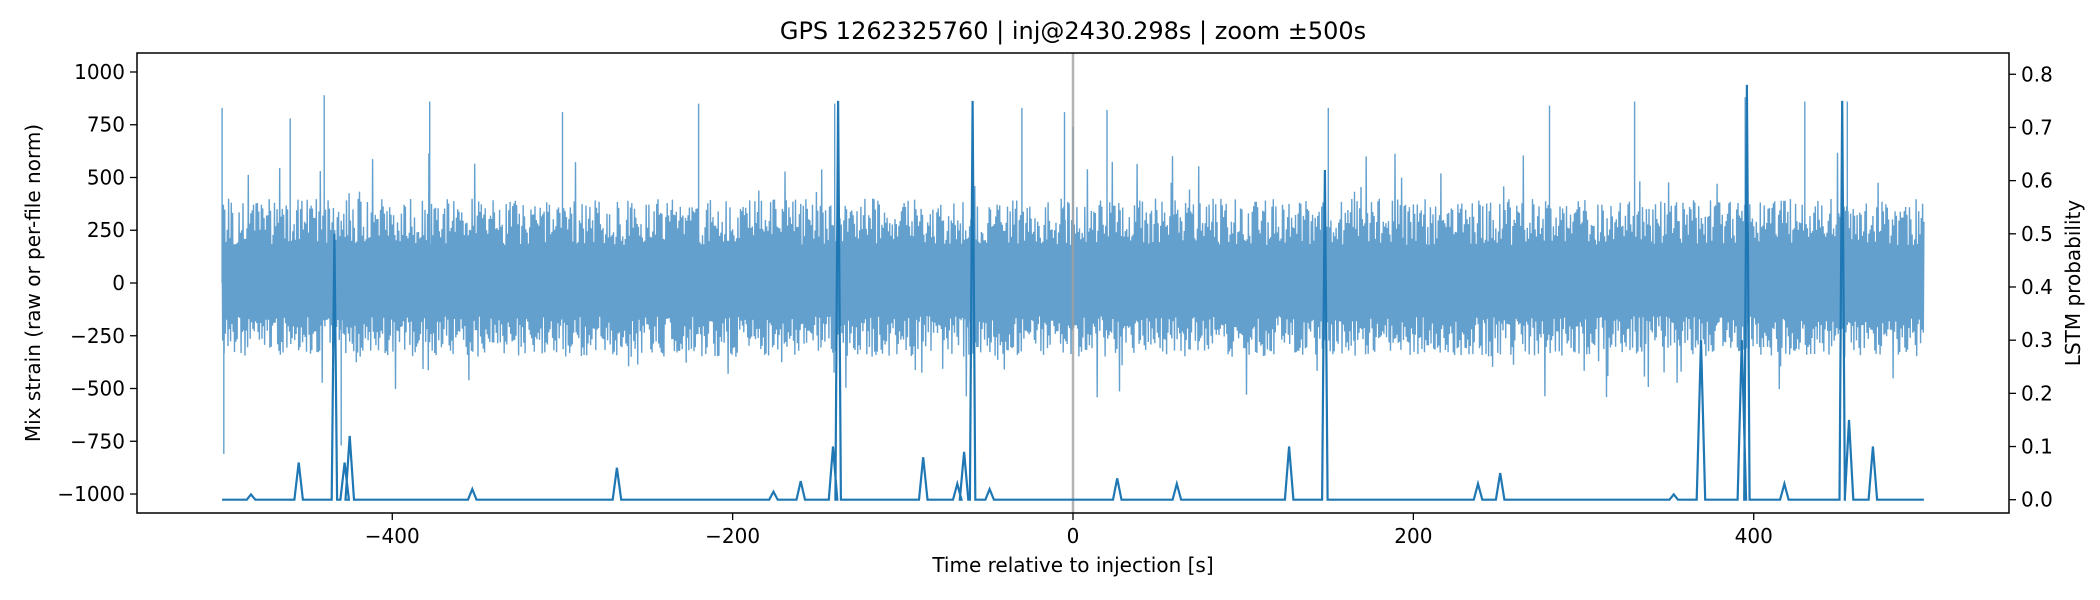 Image resolution: width=2100 pixels, height=600 pixels. I want to click on x-tick-label: −200, so click(732, 536).